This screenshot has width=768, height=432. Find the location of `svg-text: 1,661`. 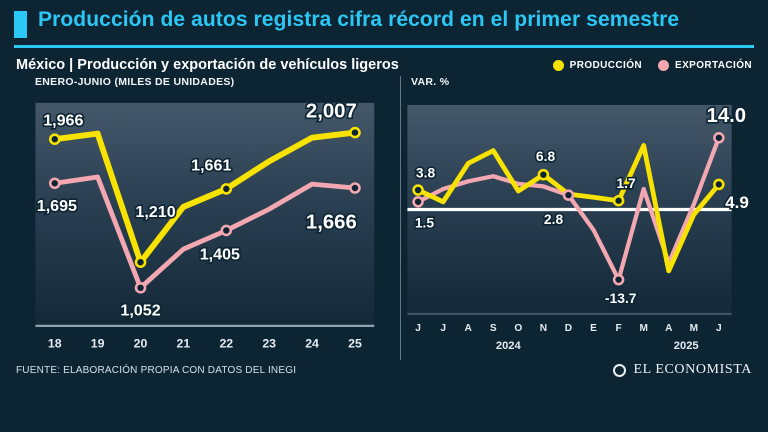

svg-text: 1,661 is located at coordinates (211, 166).